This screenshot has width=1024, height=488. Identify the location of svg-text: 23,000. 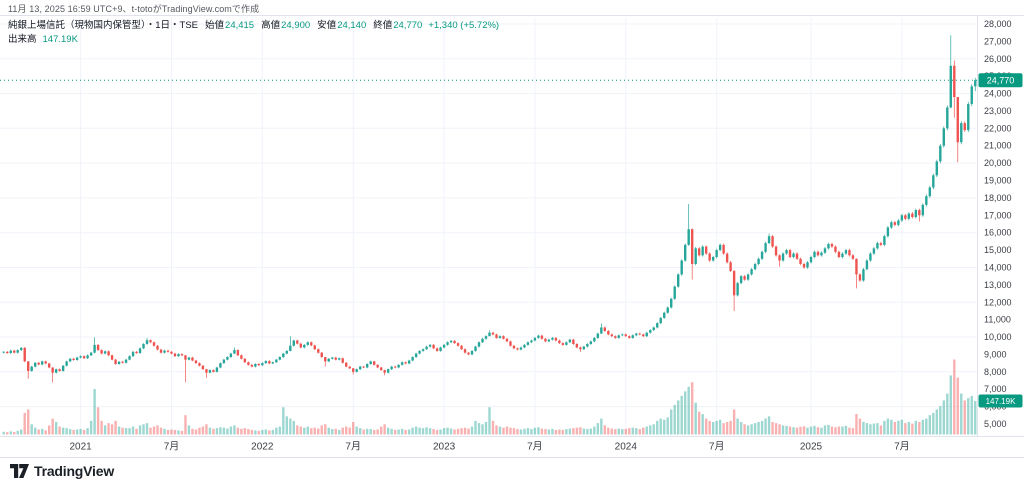
(998, 111).